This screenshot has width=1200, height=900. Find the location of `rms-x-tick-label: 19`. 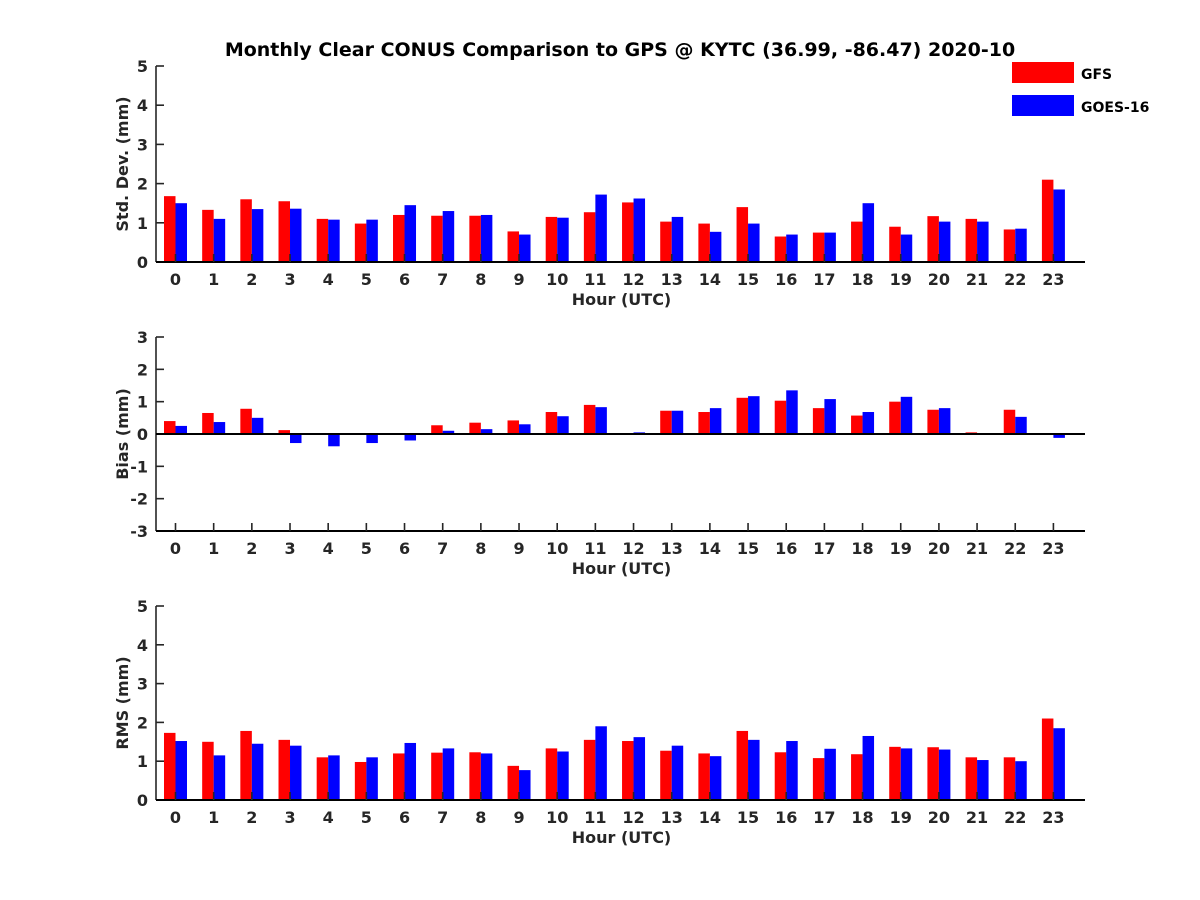

rms-x-tick-label: 19 is located at coordinates (901, 817).